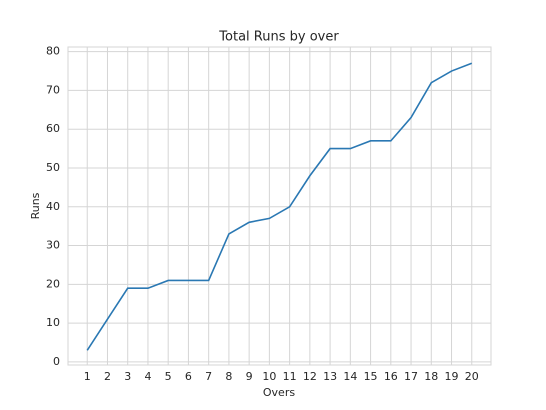 The width and height of the screenshot is (546, 410). What do you see at coordinates (269, 376) in the screenshot?
I see `x-tick-label: 10` at bounding box center [269, 376].